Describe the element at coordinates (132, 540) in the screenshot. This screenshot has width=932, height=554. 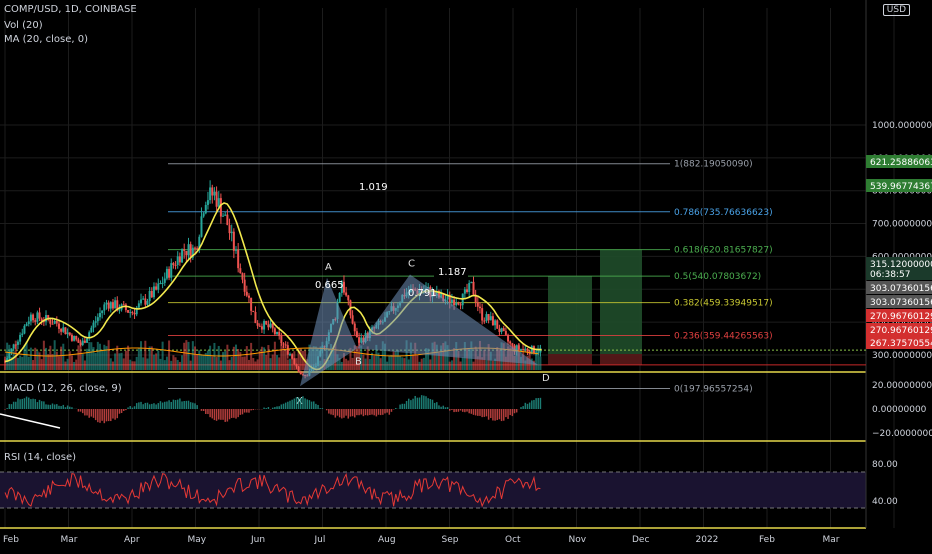
I see `time-axis-label: Apr` at that location.